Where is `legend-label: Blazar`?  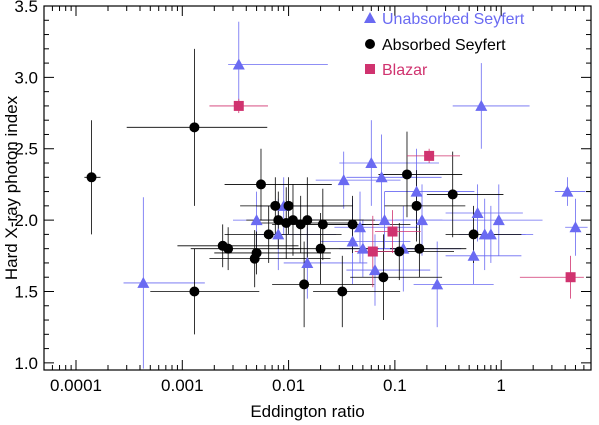 legend-label: Blazar is located at coordinates (405, 70).